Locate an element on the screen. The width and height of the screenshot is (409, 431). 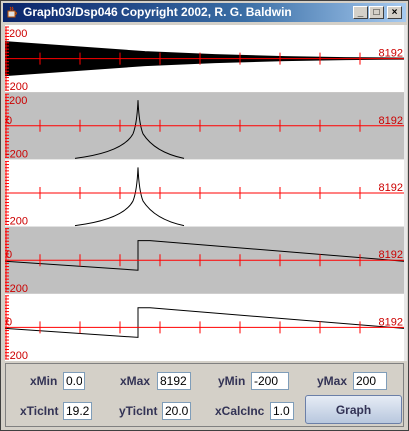
yticint-field is located at coordinates (176, 411).